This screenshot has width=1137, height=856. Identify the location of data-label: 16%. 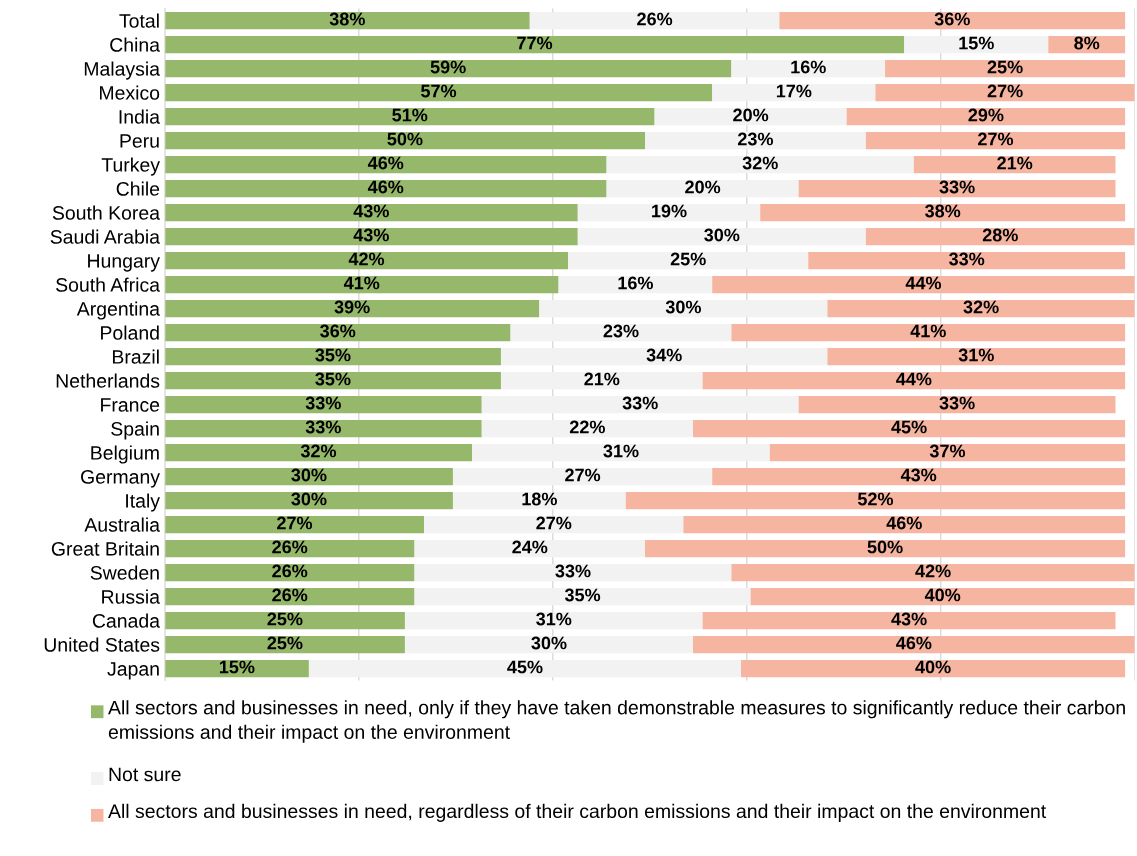
(635, 283).